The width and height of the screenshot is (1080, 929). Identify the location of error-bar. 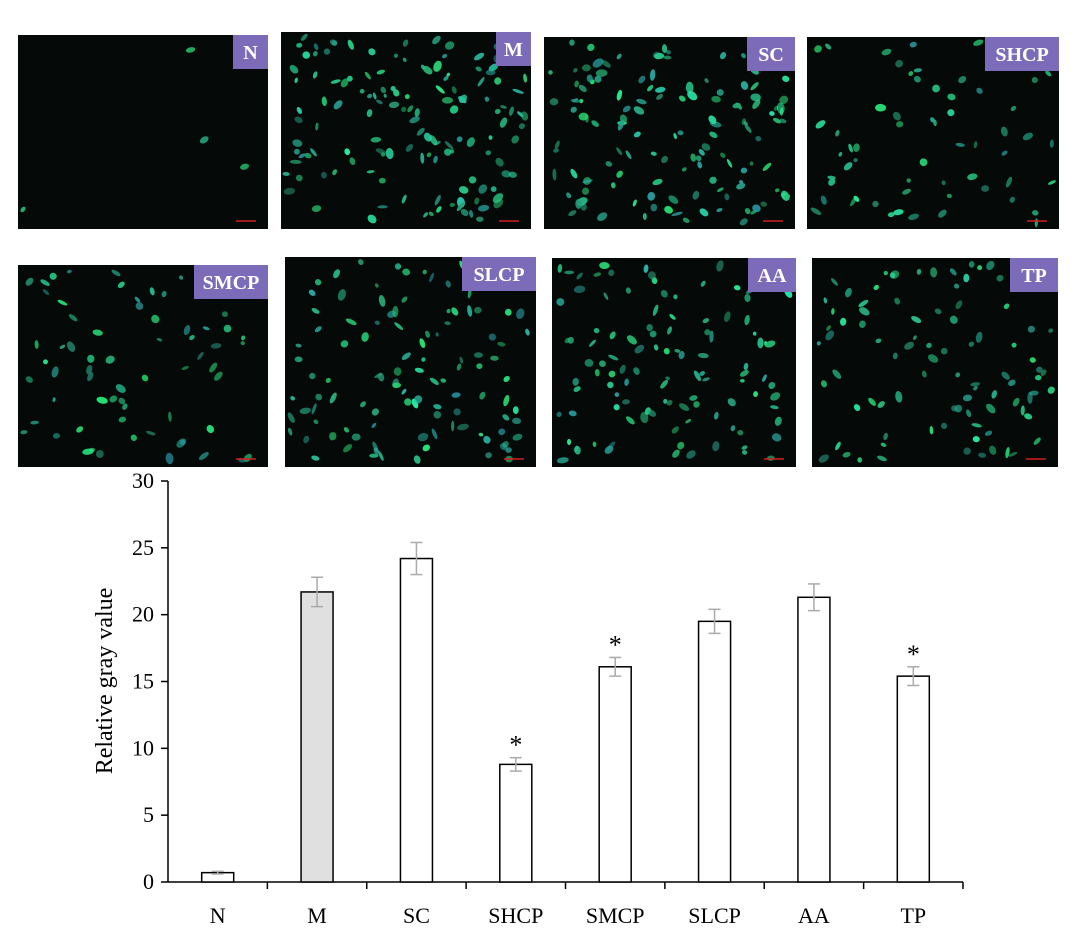
(615, 666).